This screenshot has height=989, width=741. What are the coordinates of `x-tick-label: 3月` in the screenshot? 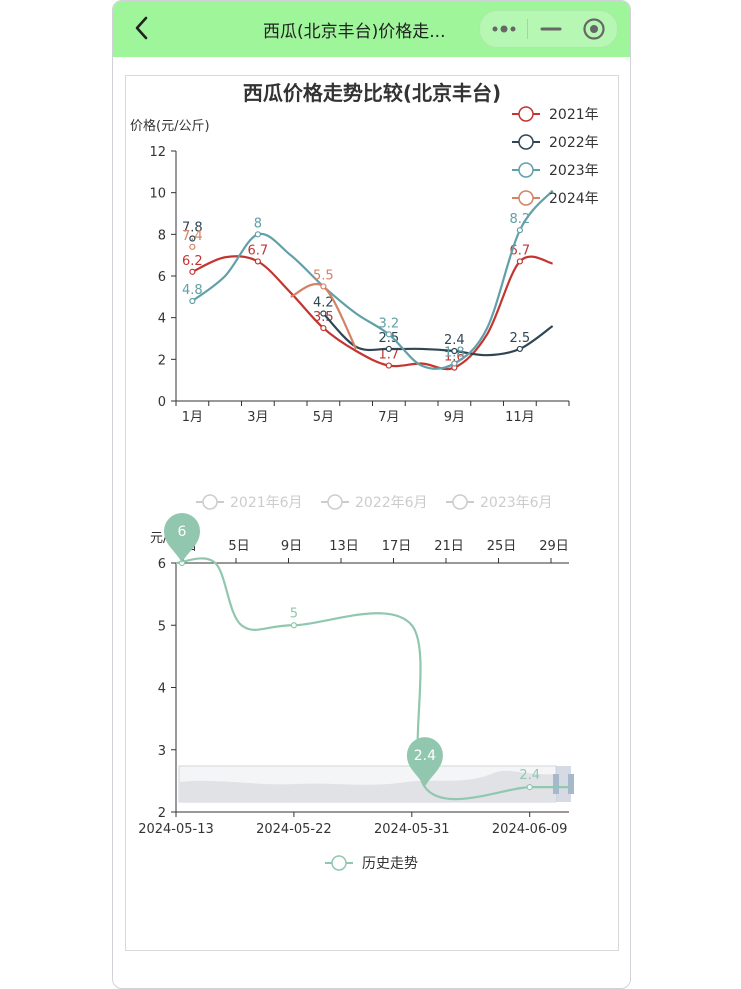 It's located at (257, 417).